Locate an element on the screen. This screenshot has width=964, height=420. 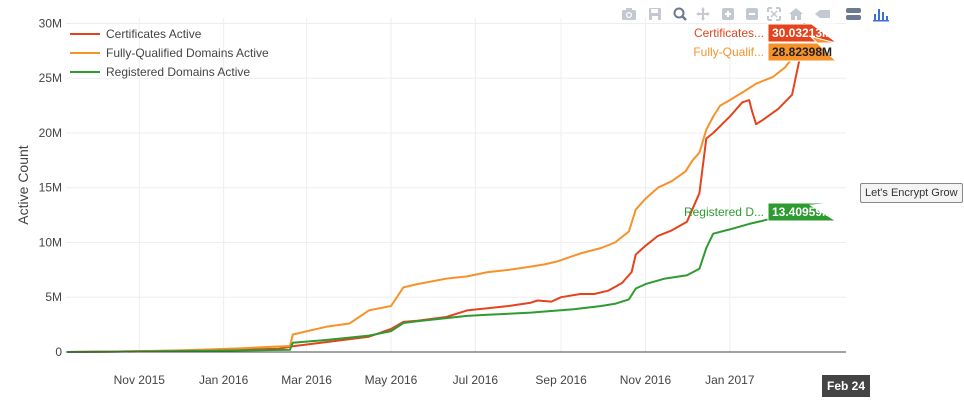
y-tick-label: 30M is located at coordinates (50, 23).